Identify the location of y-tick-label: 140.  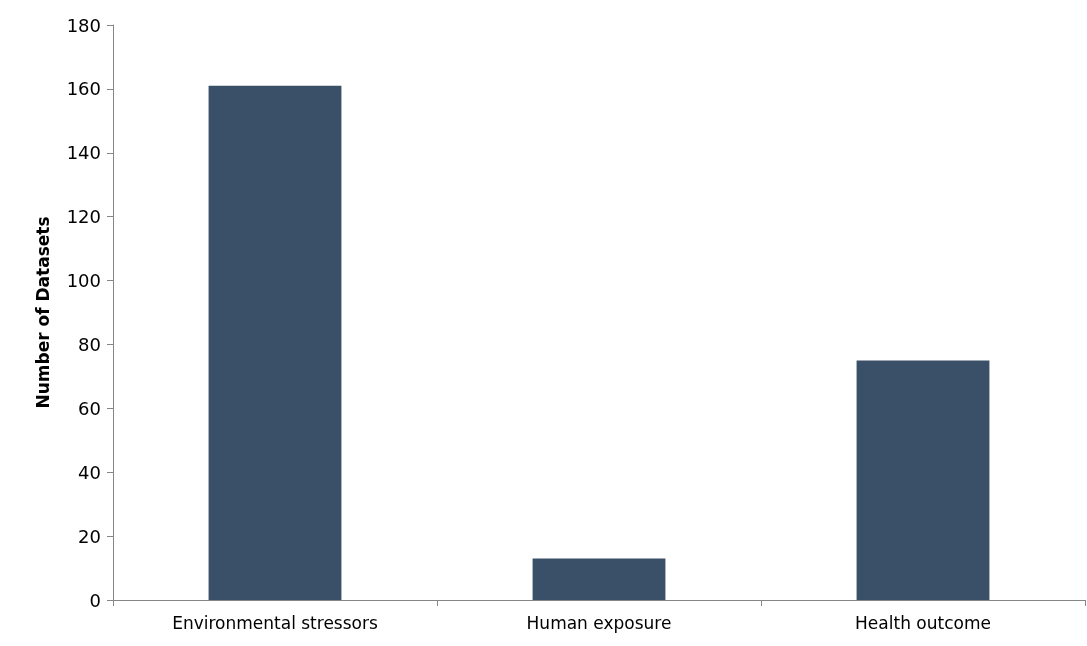
(83, 153).